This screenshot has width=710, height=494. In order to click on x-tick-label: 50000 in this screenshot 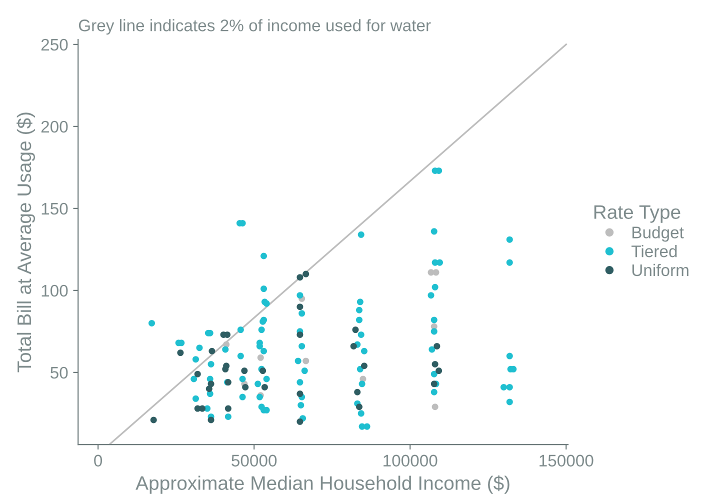, I will do `click(254, 460)`.